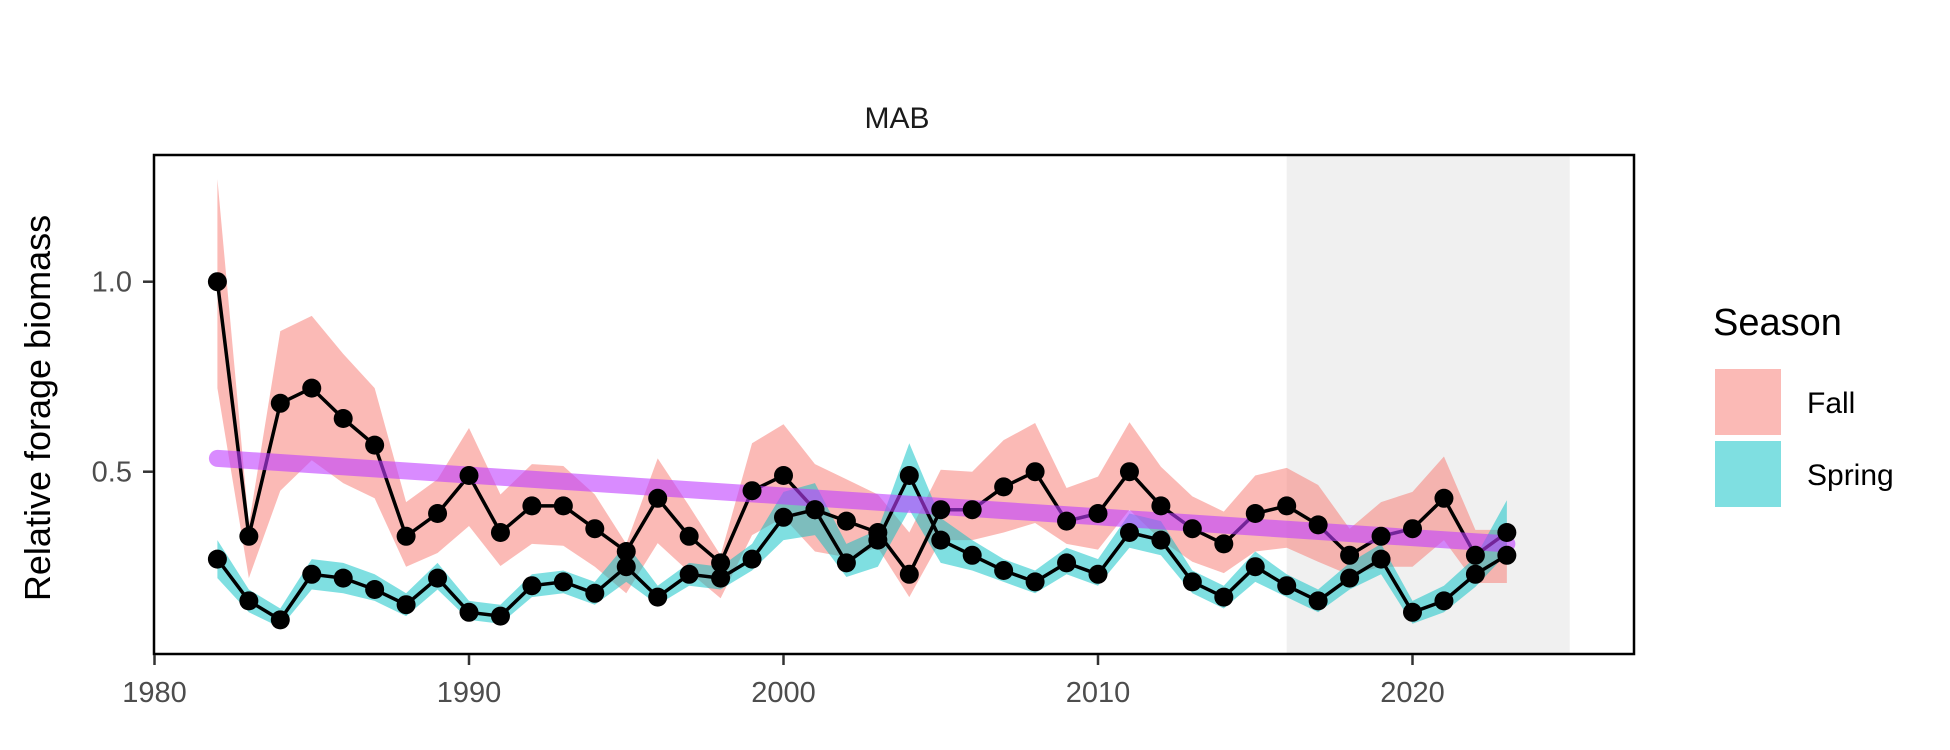 The height and width of the screenshot is (750, 1950). I want to click on x-tick-label: 1980, so click(154, 693).